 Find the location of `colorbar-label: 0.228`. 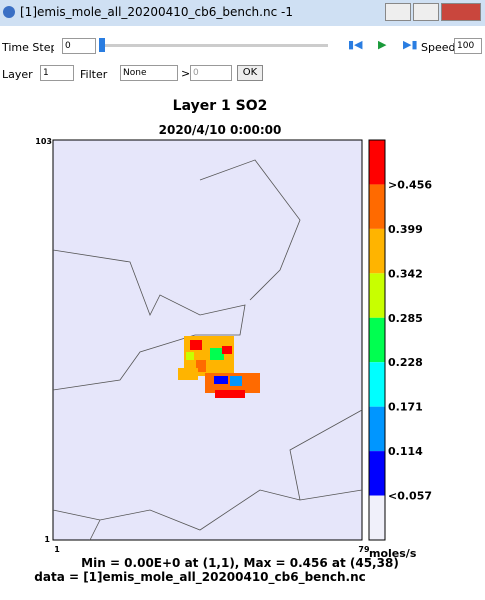

colorbar-label: 0.228 is located at coordinates (405, 362).